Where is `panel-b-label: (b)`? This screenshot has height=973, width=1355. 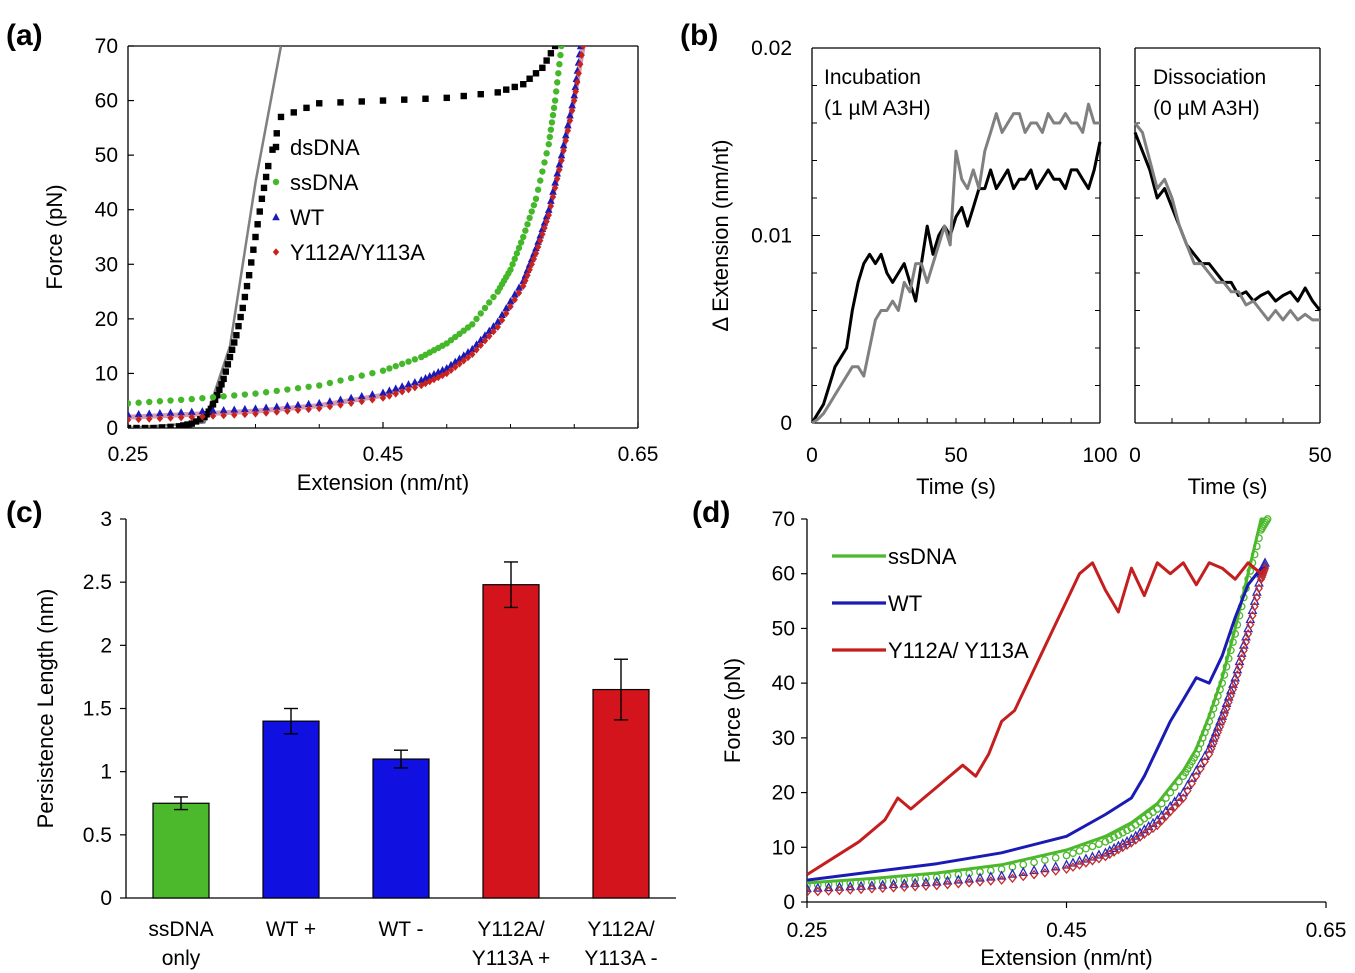
panel-b-label: (b) is located at coordinates (699, 35).